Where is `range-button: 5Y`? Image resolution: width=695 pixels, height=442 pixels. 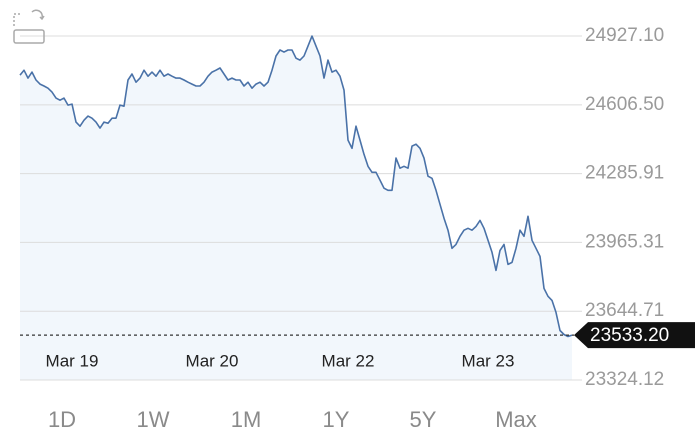 range-button: 5Y is located at coordinates (423, 419).